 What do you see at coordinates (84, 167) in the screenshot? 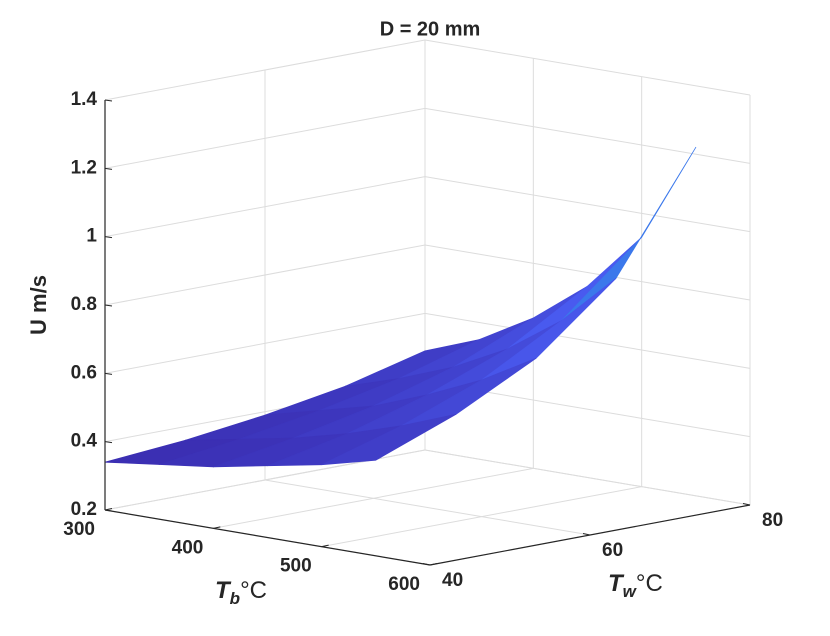
I see `z-tick-label: 1.2` at bounding box center [84, 167].